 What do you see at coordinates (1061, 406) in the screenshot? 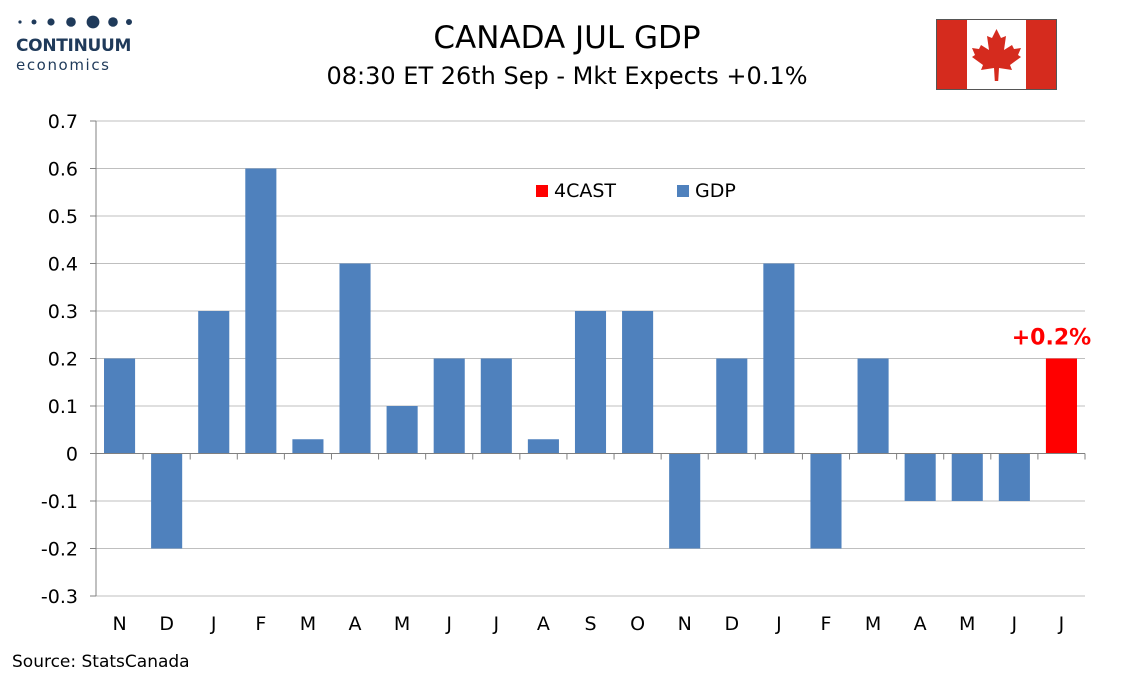
I see `bar-4cast` at bounding box center [1061, 406].